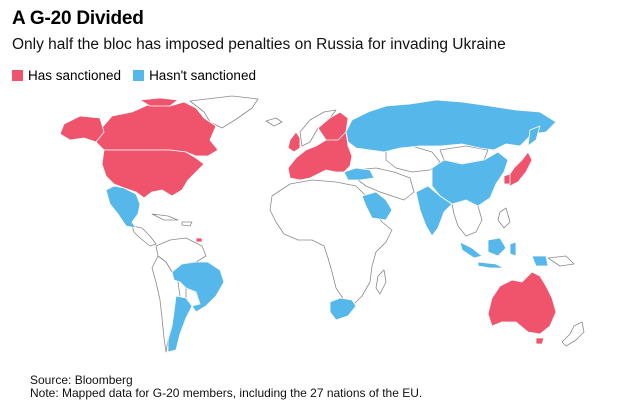 This screenshot has width=631, height=414. What do you see at coordinates (180, 324) in the screenshot?
I see `country-argentina` at bounding box center [180, 324].